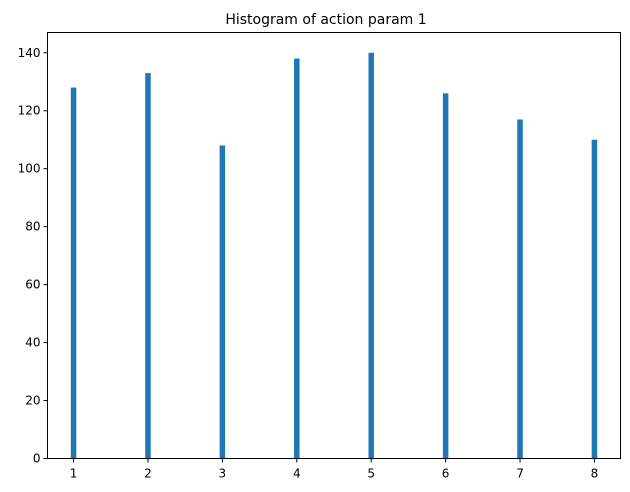  What do you see at coordinates (520, 474) in the screenshot?
I see `x-tick-label-7: 7` at bounding box center [520, 474].